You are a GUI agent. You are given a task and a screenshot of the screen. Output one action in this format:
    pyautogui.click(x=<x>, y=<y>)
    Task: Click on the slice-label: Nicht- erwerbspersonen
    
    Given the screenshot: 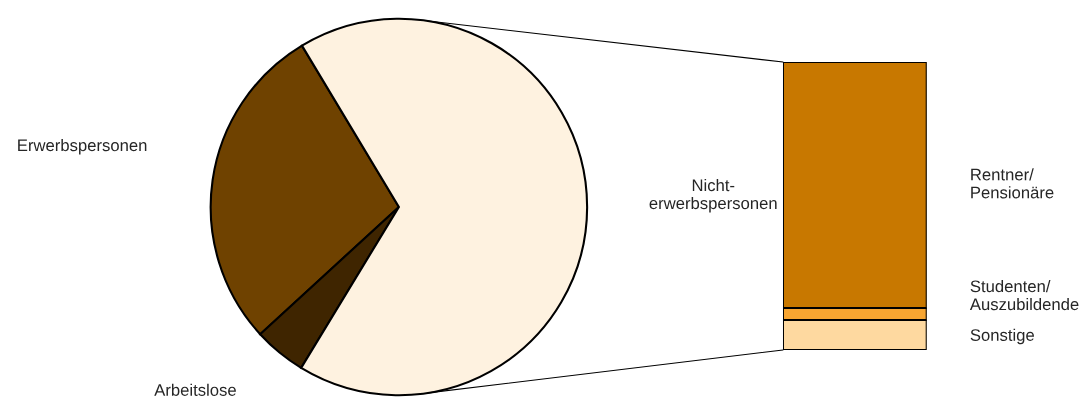 What is the action you would take?
    pyautogui.click(x=713, y=195)
    